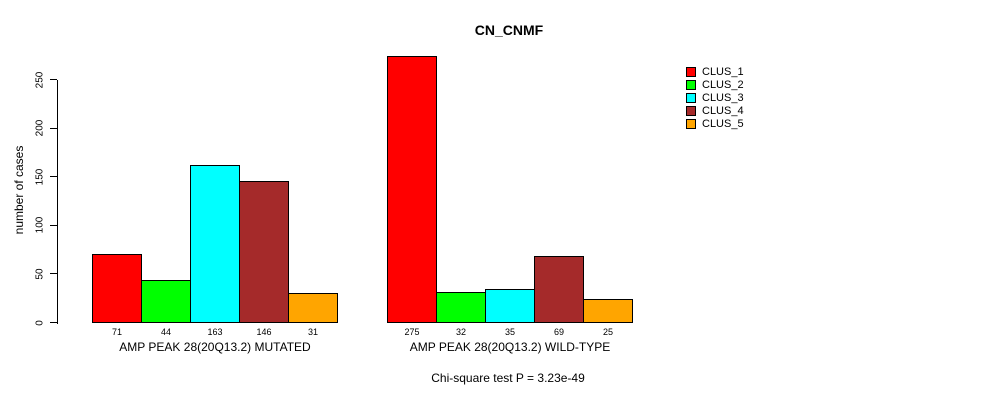 This screenshot has height=400, width=990. I want to click on legend-label-clus_1: CLUS_1, so click(723, 72).